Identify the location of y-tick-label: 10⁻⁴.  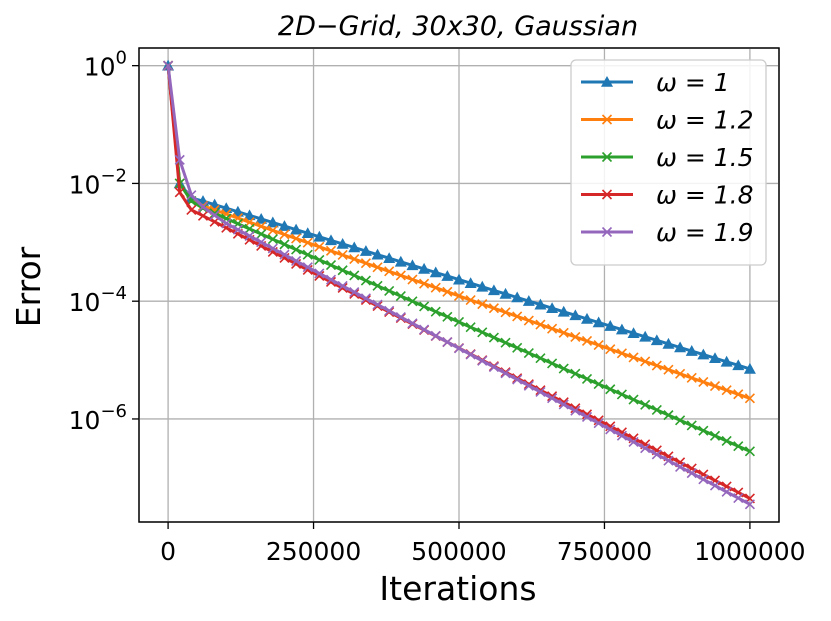
(98, 300).